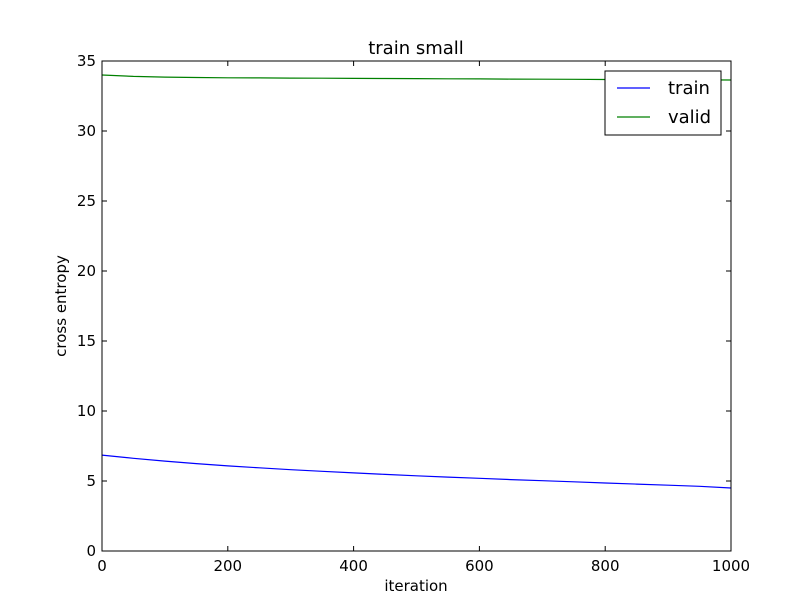  Describe the element at coordinates (227, 566) in the screenshot. I see `x-tick-label: 200` at that location.